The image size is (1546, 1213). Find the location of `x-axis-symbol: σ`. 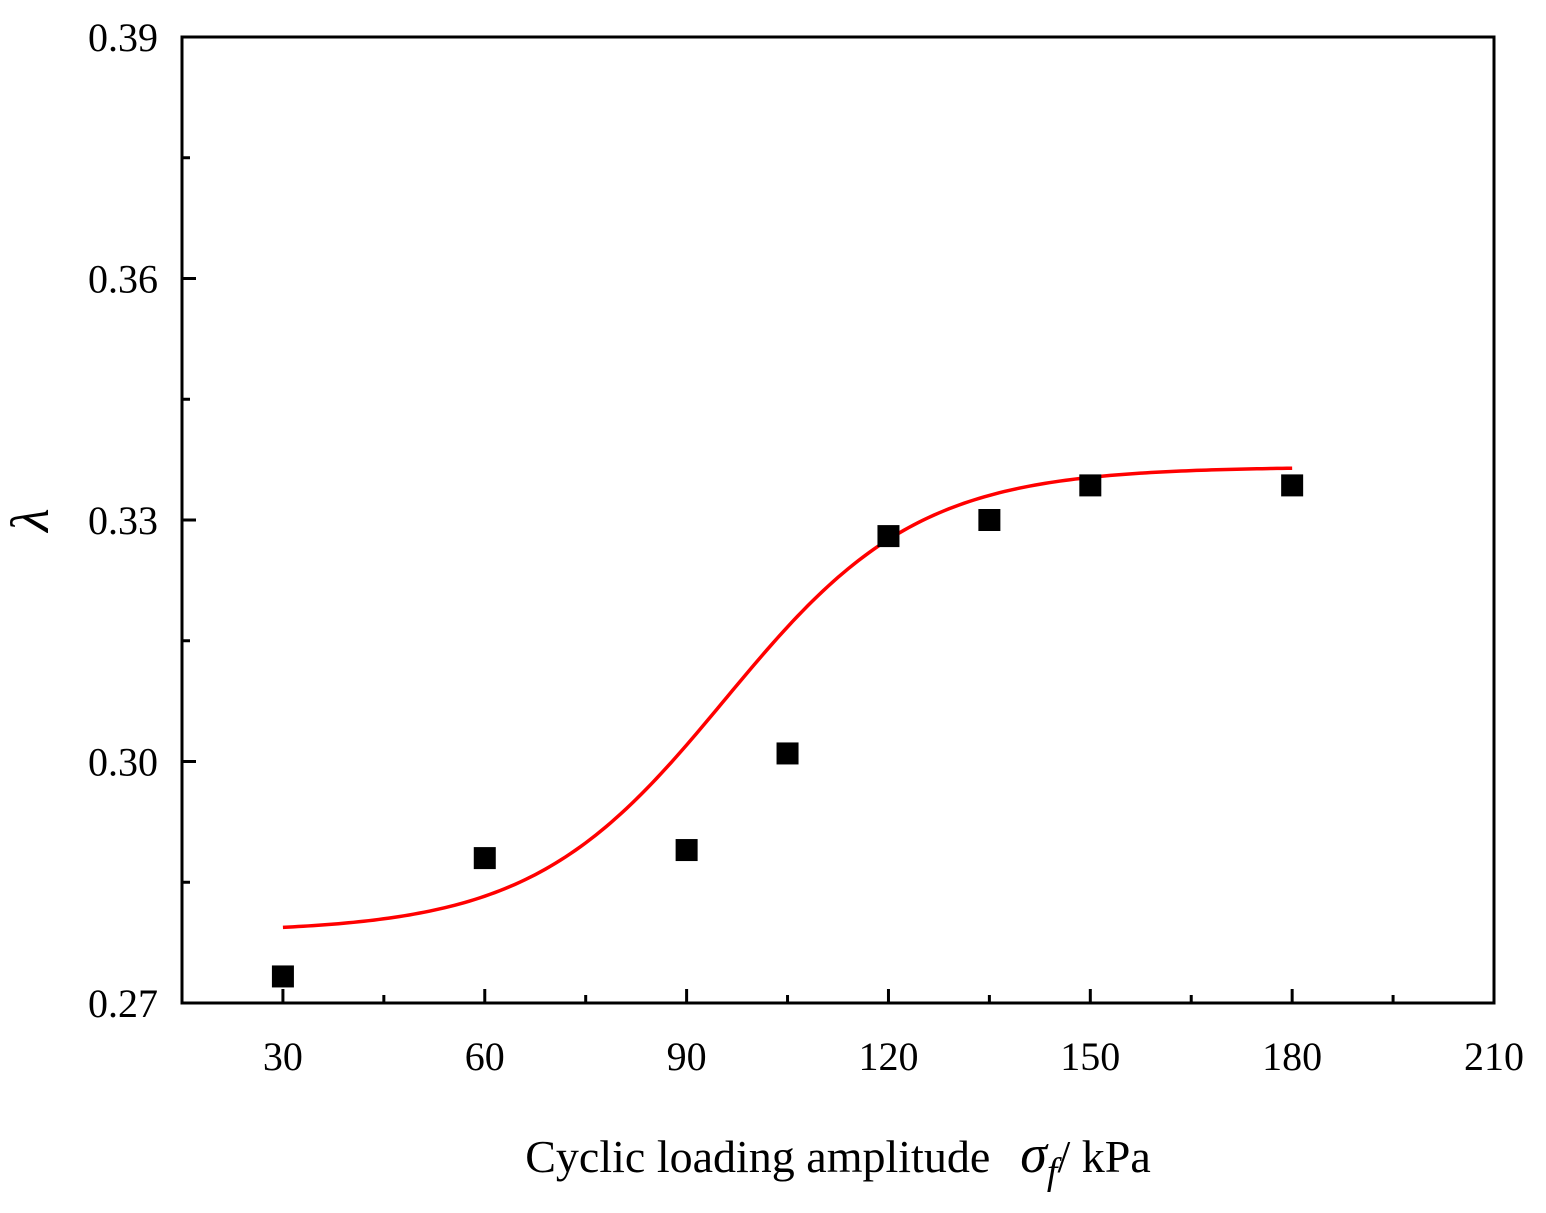

x-axis-symbol: σ is located at coordinates (1034, 1154).